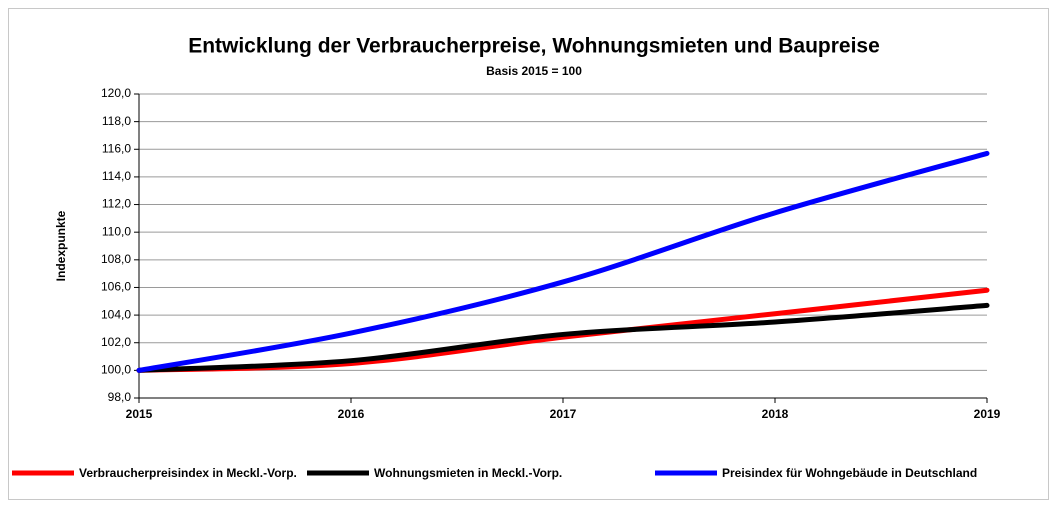  What do you see at coordinates (116, 370) in the screenshot?
I see `y-tick-label: 100,0` at bounding box center [116, 370].